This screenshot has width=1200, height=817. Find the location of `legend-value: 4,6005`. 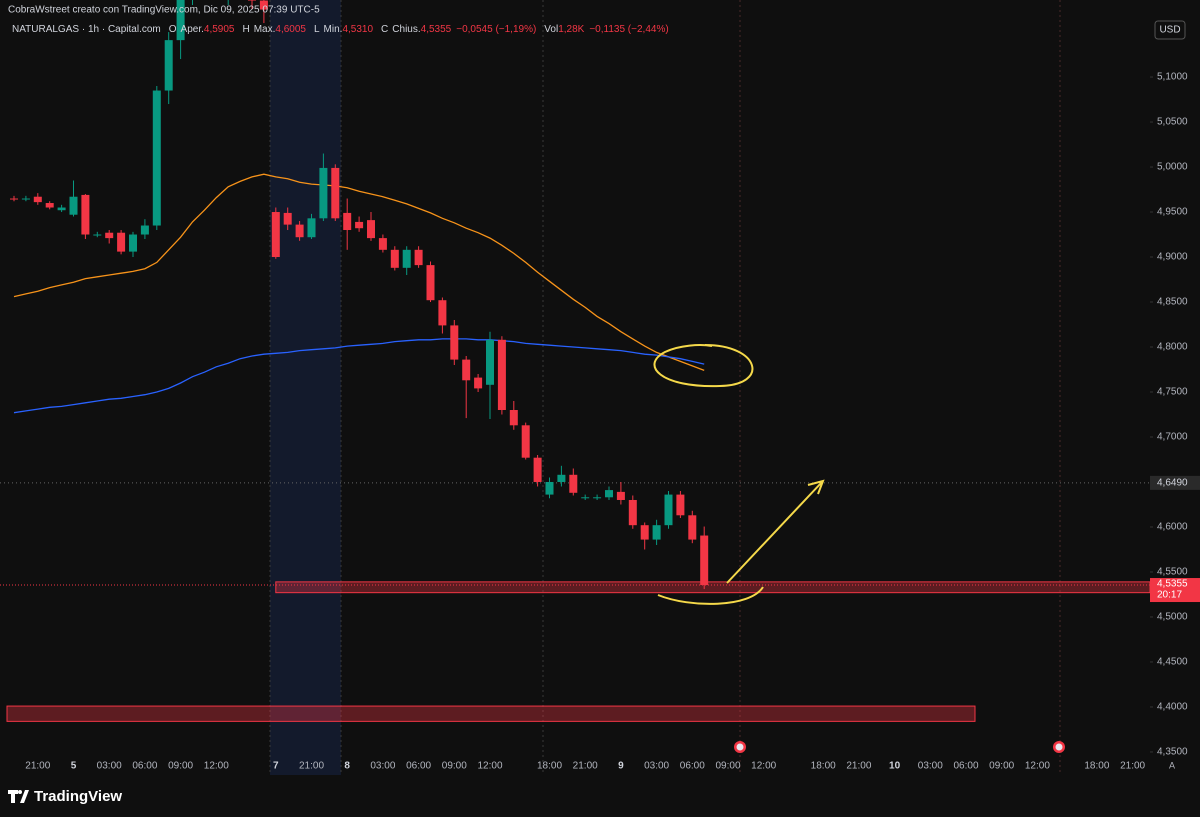

legend-value: 4,6005 is located at coordinates (290, 29).